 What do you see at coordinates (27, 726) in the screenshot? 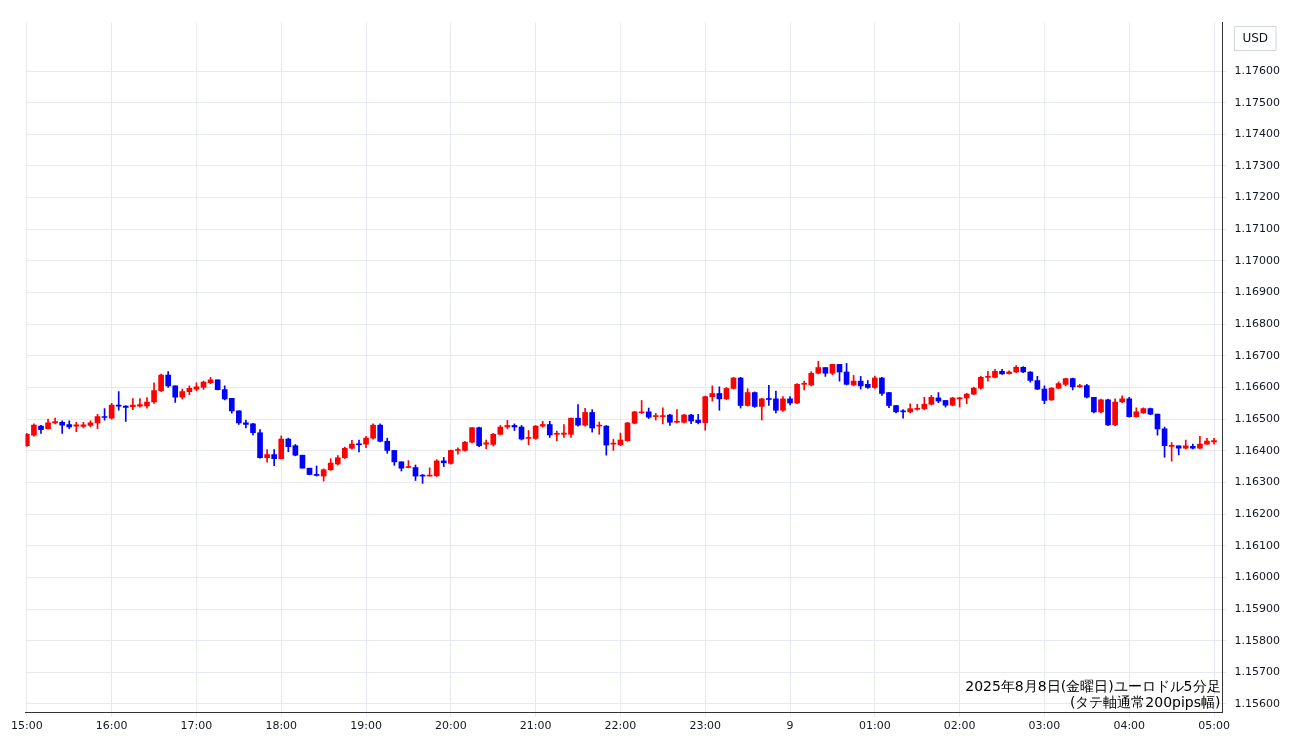
I see `x-tick-label: 15:00` at bounding box center [27, 726].